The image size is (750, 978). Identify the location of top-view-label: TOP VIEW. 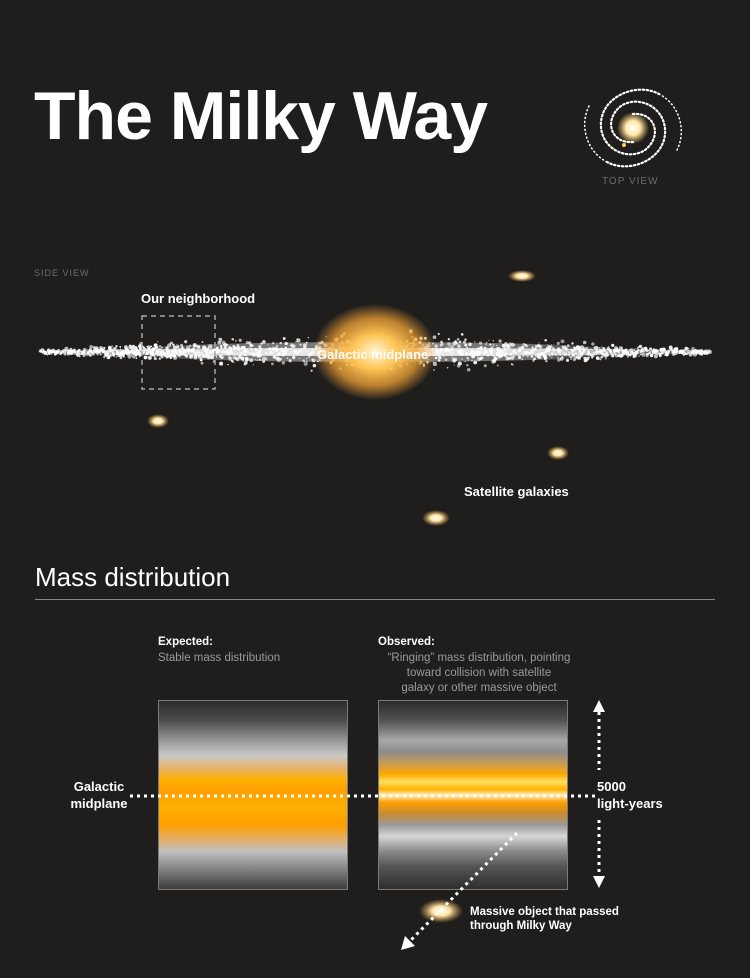
(630, 181).